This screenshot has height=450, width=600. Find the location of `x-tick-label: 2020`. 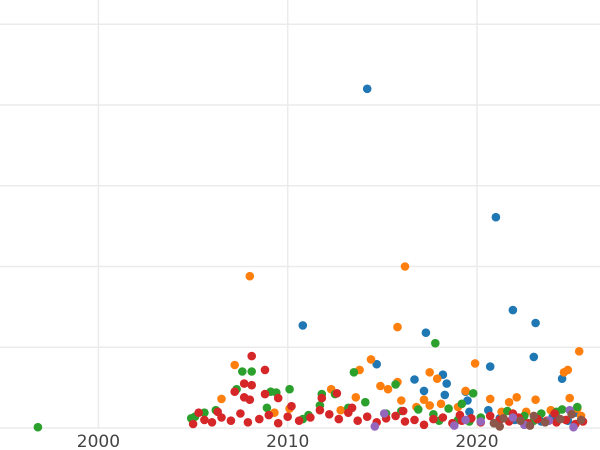

x-tick-label: 2020 is located at coordinates (476, 441).